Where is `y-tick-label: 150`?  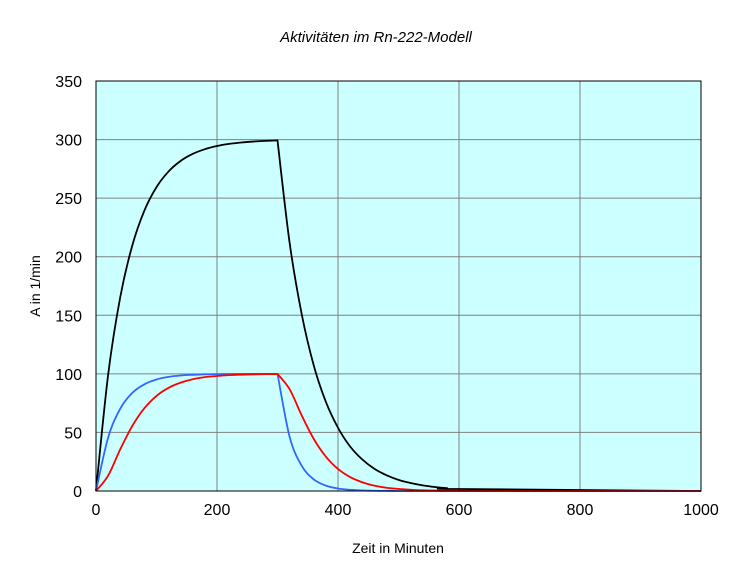 y-tick-label: 150 is located at coordinates (68, 316).